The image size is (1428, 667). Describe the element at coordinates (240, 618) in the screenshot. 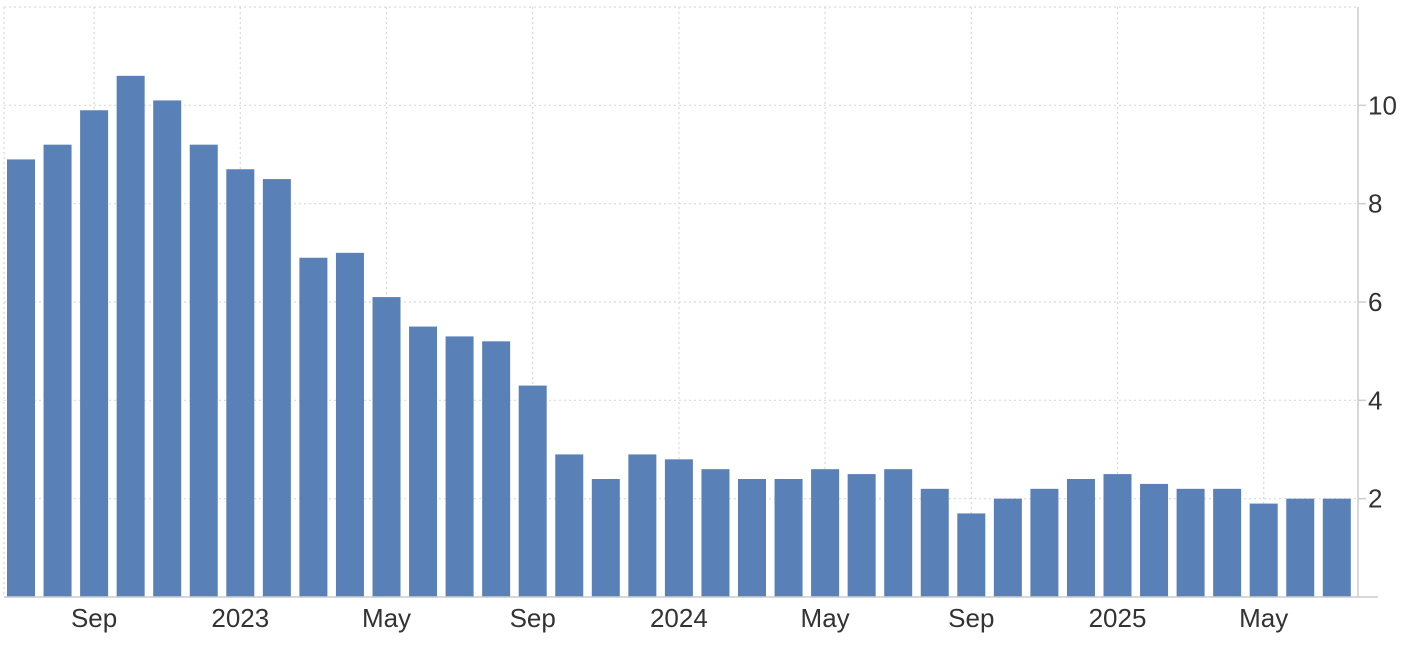

I see `x-tick-label: 2023` at that location.